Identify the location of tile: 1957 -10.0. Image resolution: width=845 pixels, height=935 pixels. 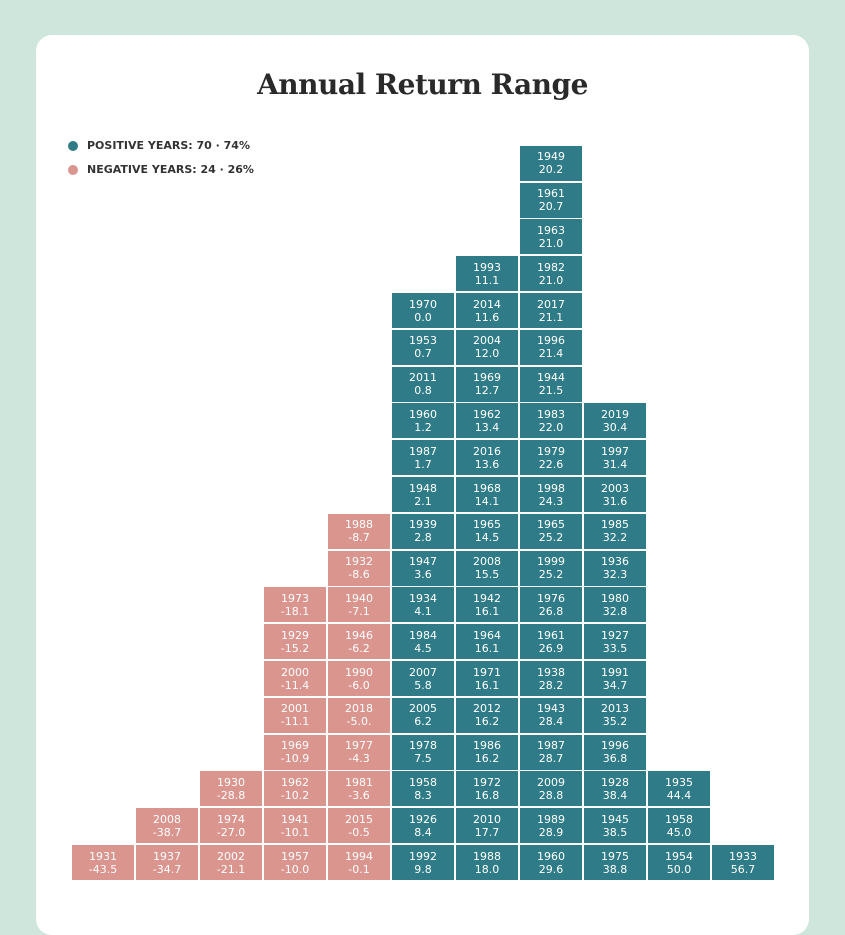
(295, 862).